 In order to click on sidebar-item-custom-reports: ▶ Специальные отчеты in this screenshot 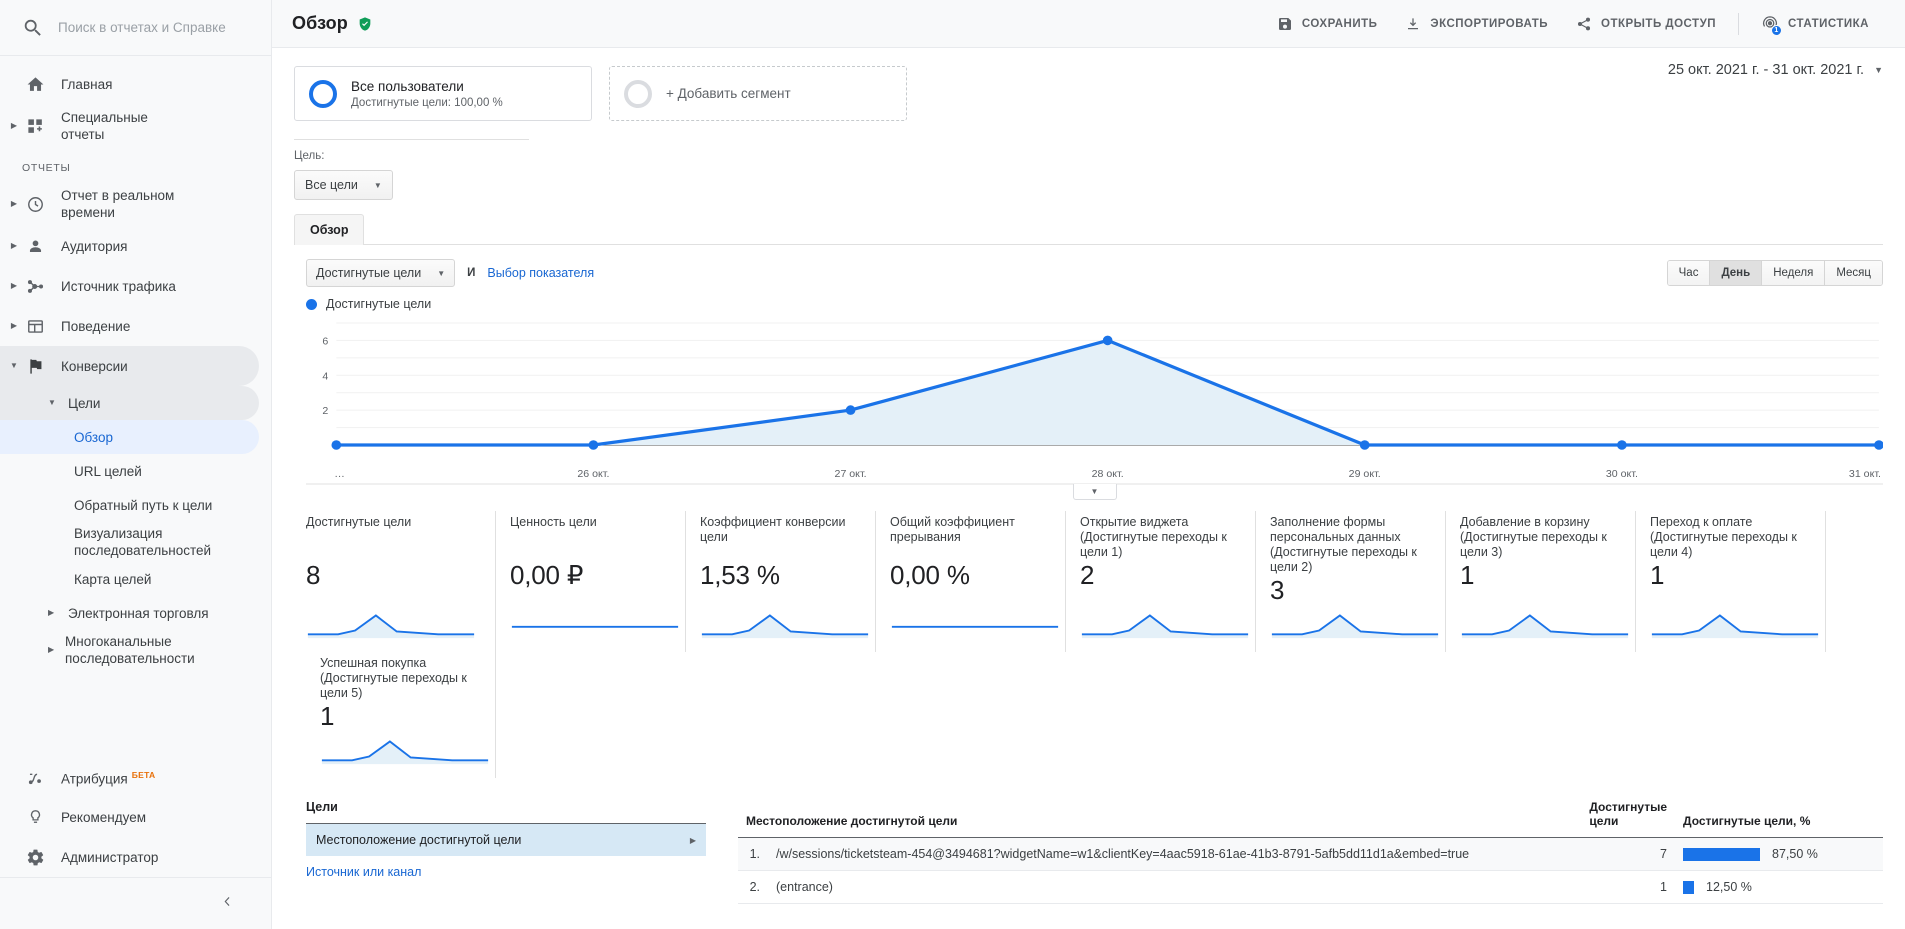, I will do `click(129, 126)`.